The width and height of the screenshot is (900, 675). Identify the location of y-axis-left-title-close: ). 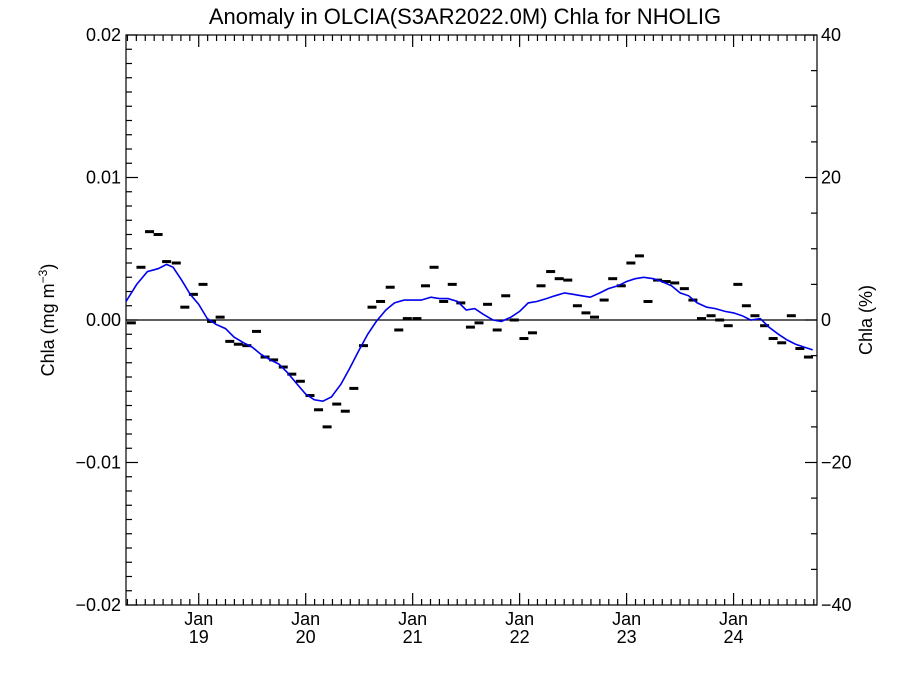
(48, 267).